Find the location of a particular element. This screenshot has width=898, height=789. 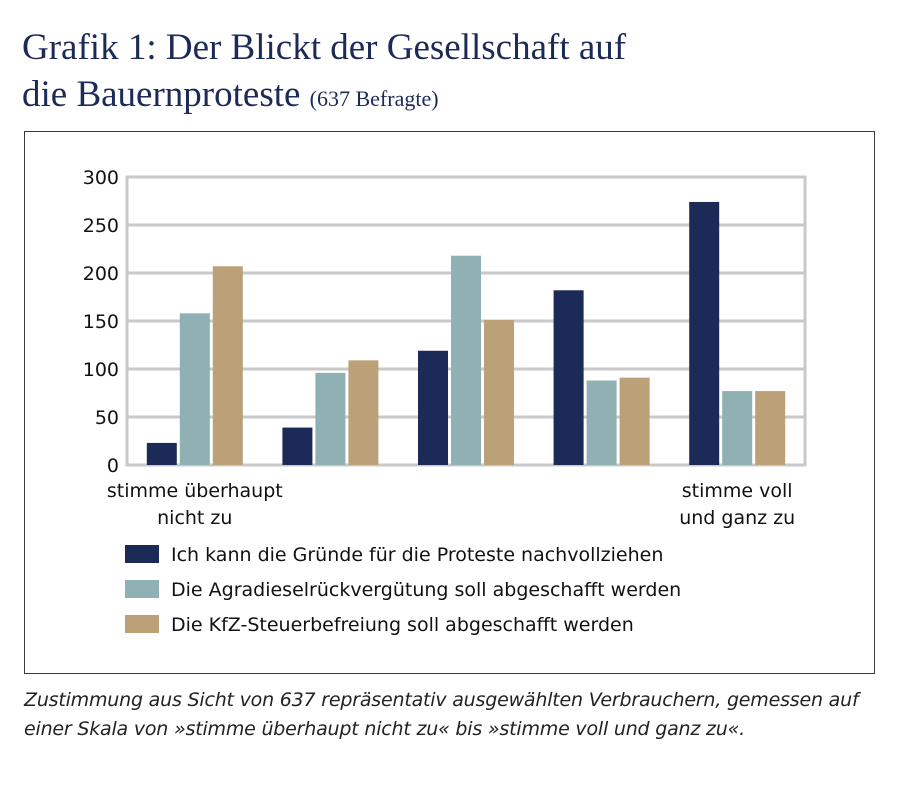

y-tick-label: 0 is located at coordinates (113, 466).